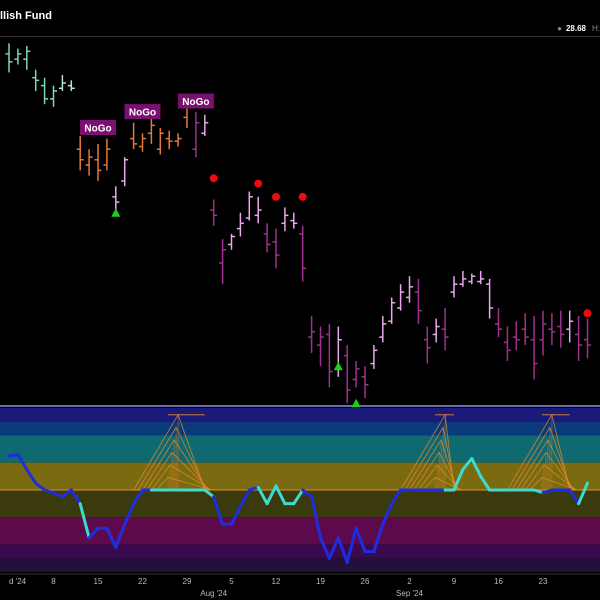 The width and height of the screenshot is (600, 600). Describe the element at coordinates (213, 593) in the screenshot. I see `x-month-label: Aug '24` at that location.